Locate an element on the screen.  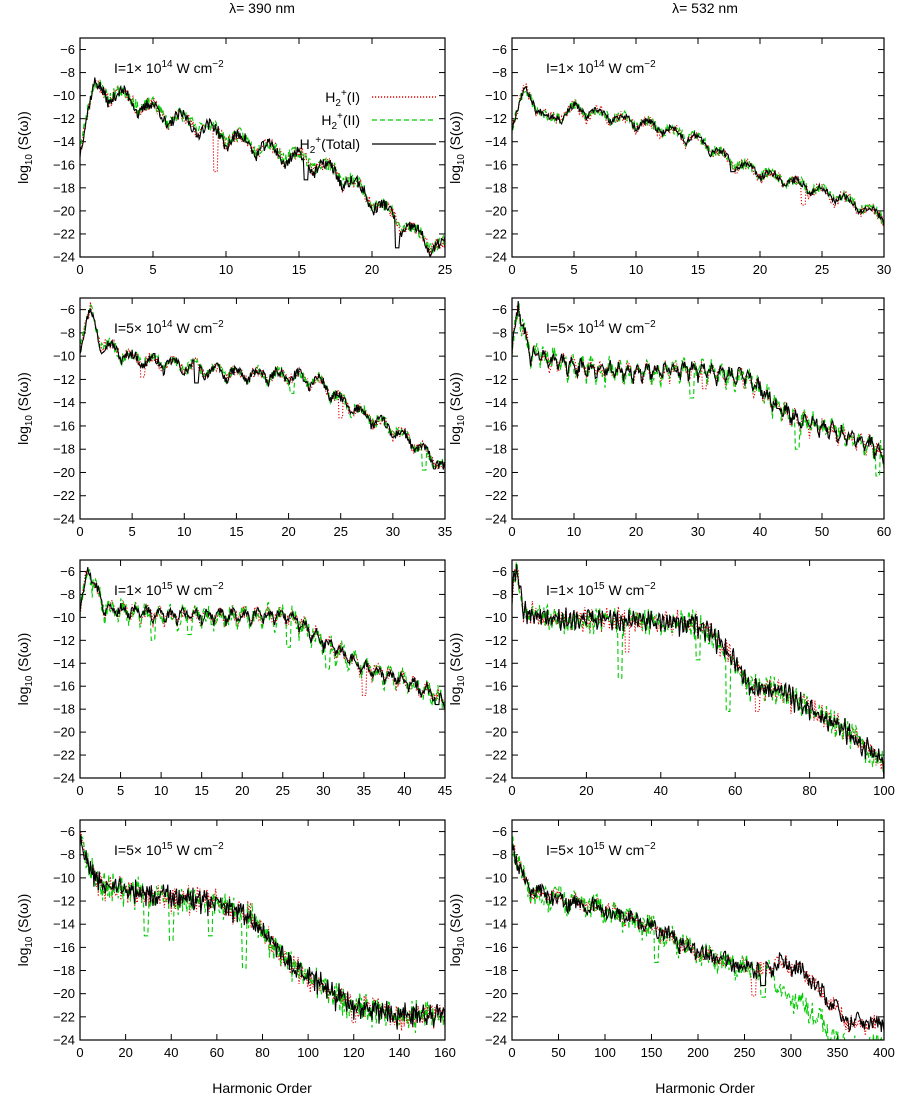
x-tick-label: 120 is located at coordinates (354, 1052).